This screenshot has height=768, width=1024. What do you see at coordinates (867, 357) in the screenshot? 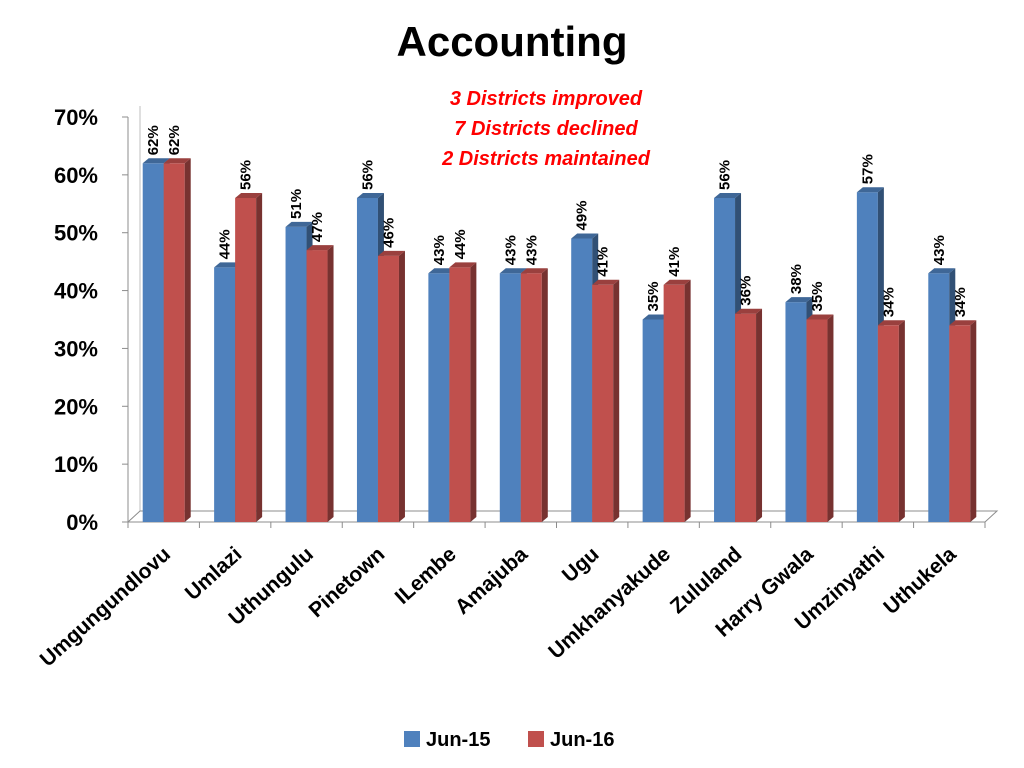
I see `bar-Jun-15-Umzinyathi` at bounding box center [867, 357].